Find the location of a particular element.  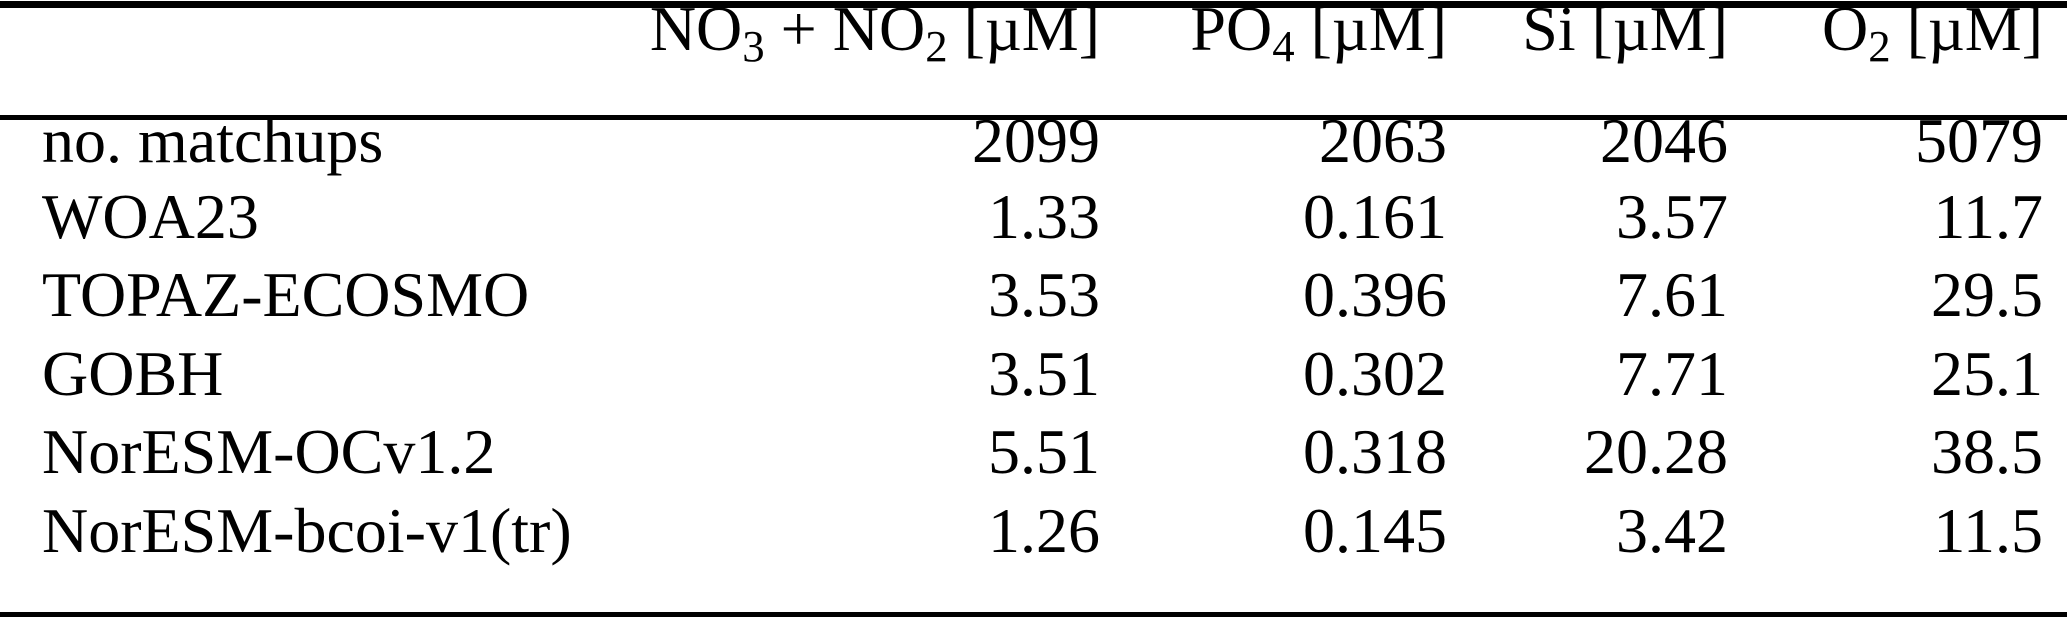

table-row: TOPAZ-ECOSMO 3.53 0.396 7.61 29.5 is located at coordinates (1033, 306).